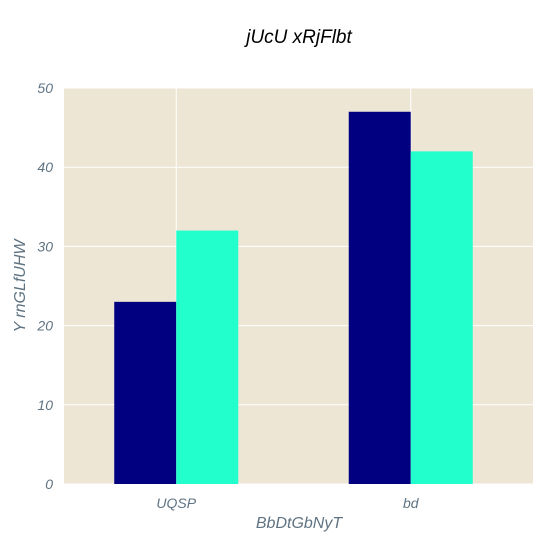  Describe the element at coordinates (44, 286) in the screenshot. I see `y-axis-ticks: 0 10 20 30 40 50` at that location.